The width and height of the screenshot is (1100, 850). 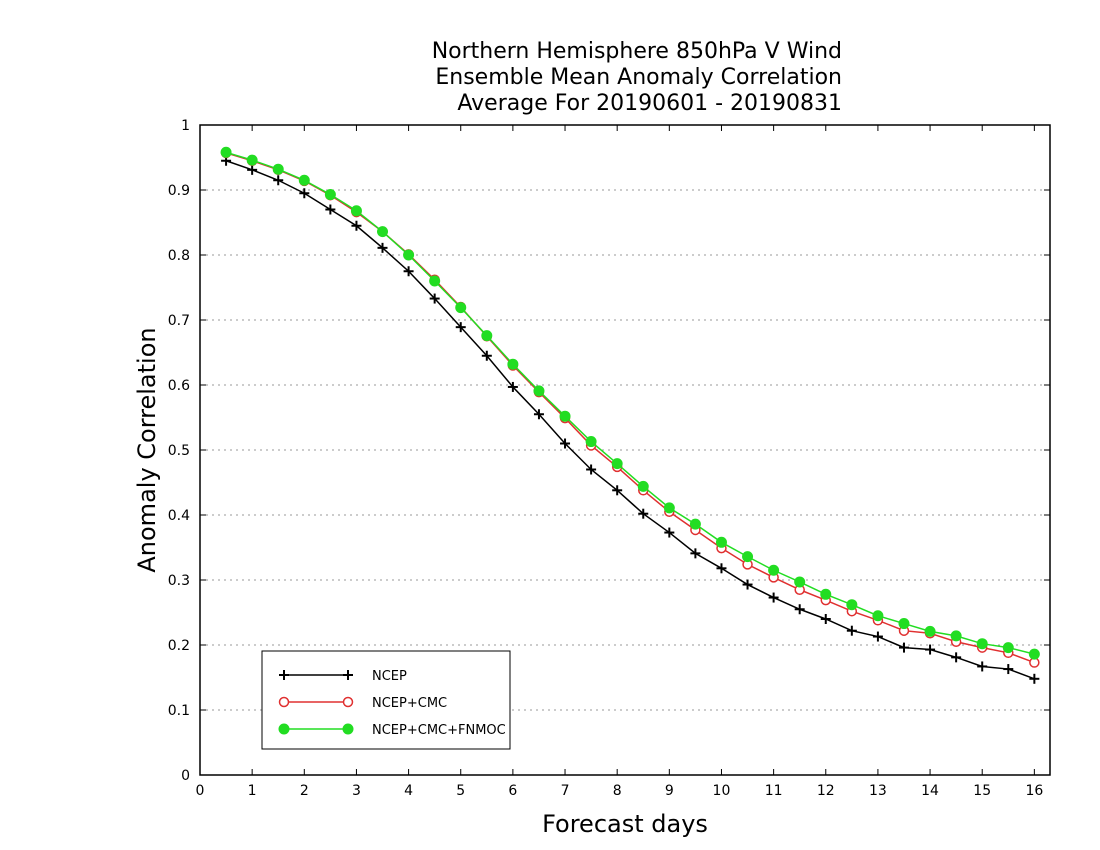 What do you see at coordinates (669, 791) in the screenshot?
I see `x-tick-label: 9` at bounding box center [669, 791].